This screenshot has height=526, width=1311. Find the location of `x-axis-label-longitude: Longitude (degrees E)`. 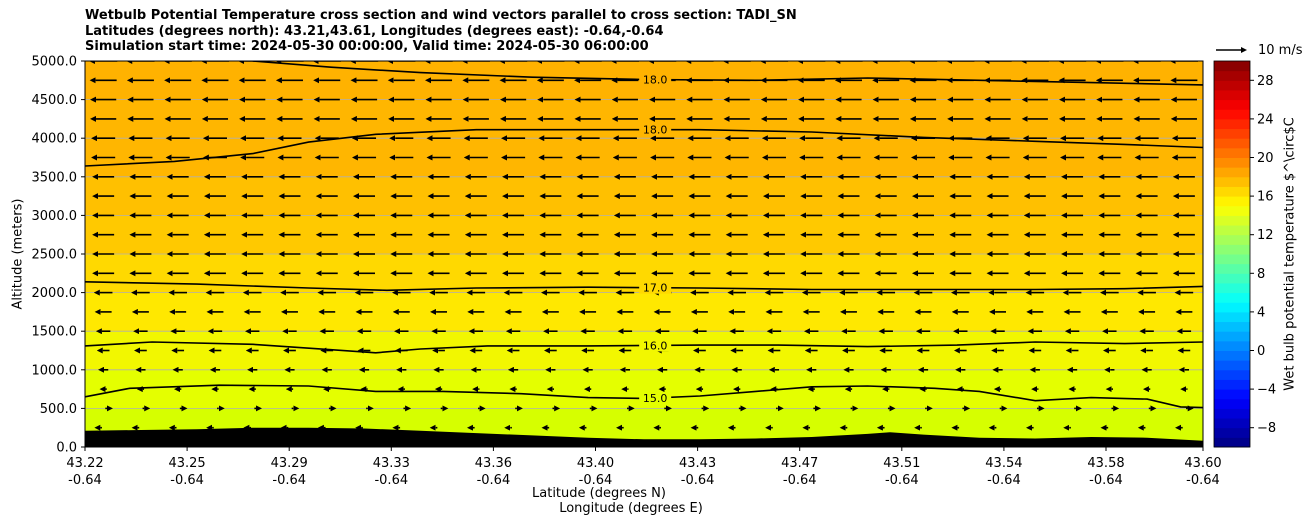

x-axis-label-longitude: Longitude (degrees E) is located at coordinates (631, 508).